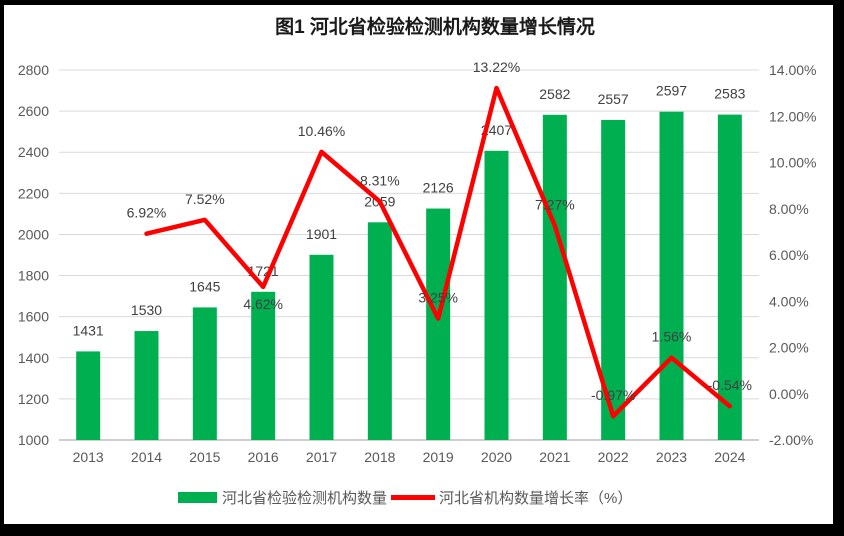 The height and width of the screenshot is (536, 844). I want to click on x-axis-category: 2016, so click(263, 457).